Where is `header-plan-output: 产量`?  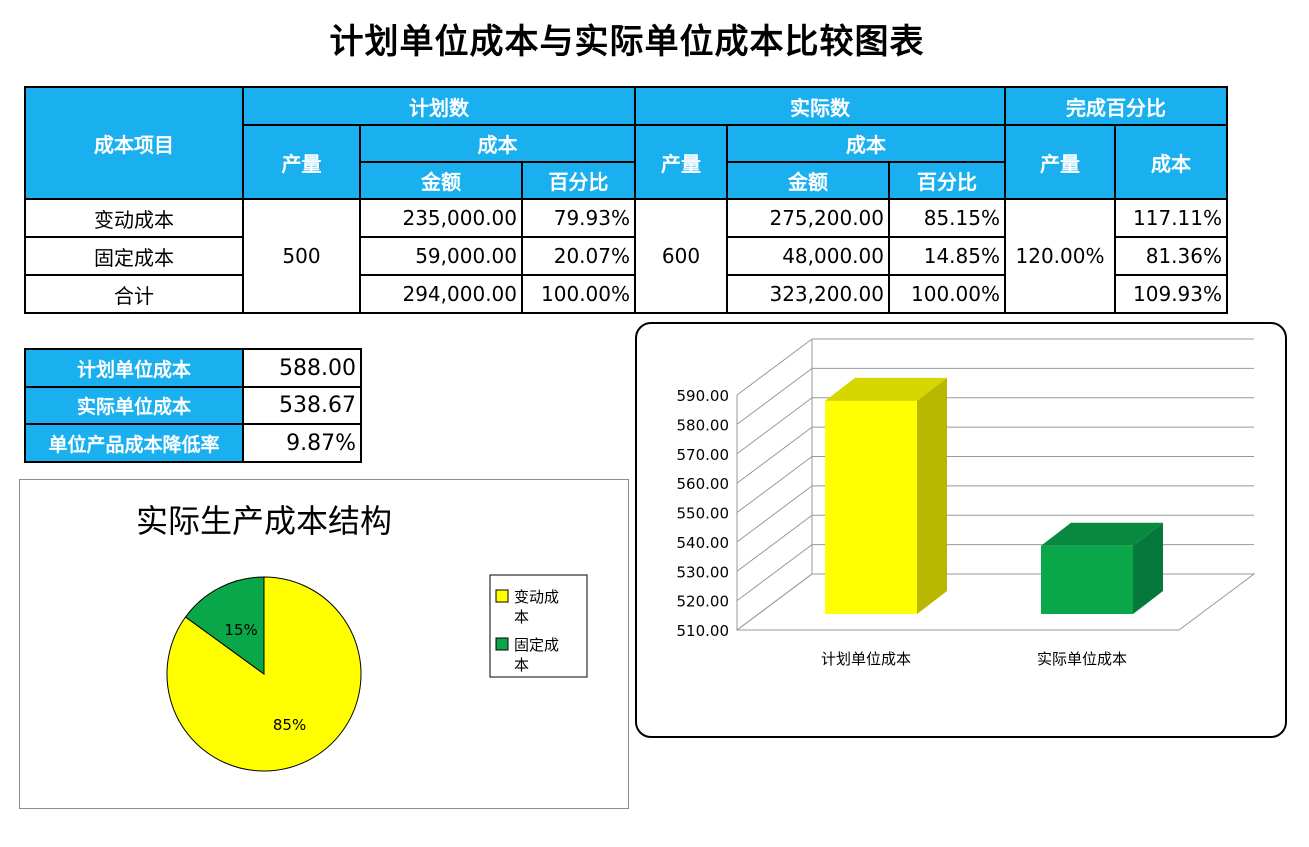 header-plan-output: 产量 is located at coordinates (301, 162).